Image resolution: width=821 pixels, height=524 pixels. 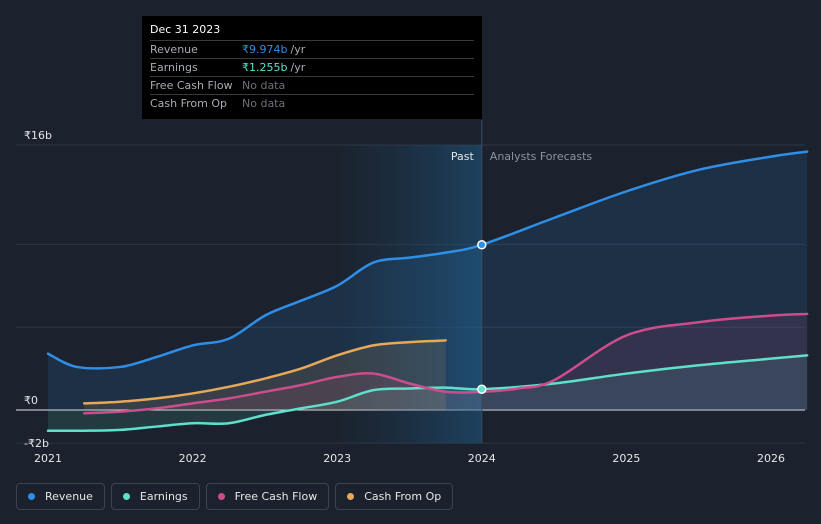 What do you see at coordinates (185, 29) in the screenshot?
I see `tooltip-date: Dec 31 2023` at bounding box center [185, 29].